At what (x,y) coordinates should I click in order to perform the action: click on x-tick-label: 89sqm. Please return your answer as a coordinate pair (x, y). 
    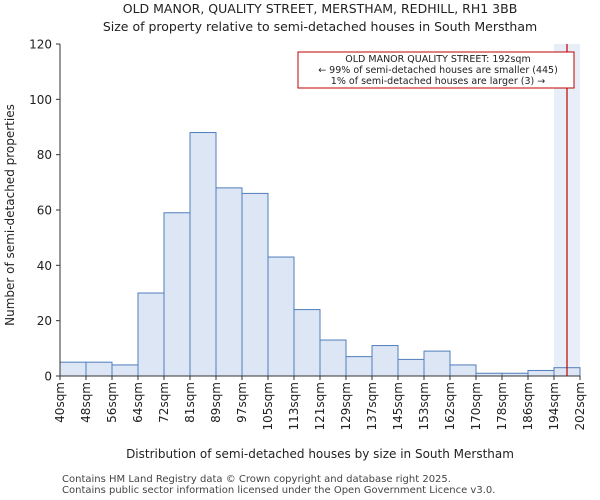
    Looking at the image, I should click on (216, 402).